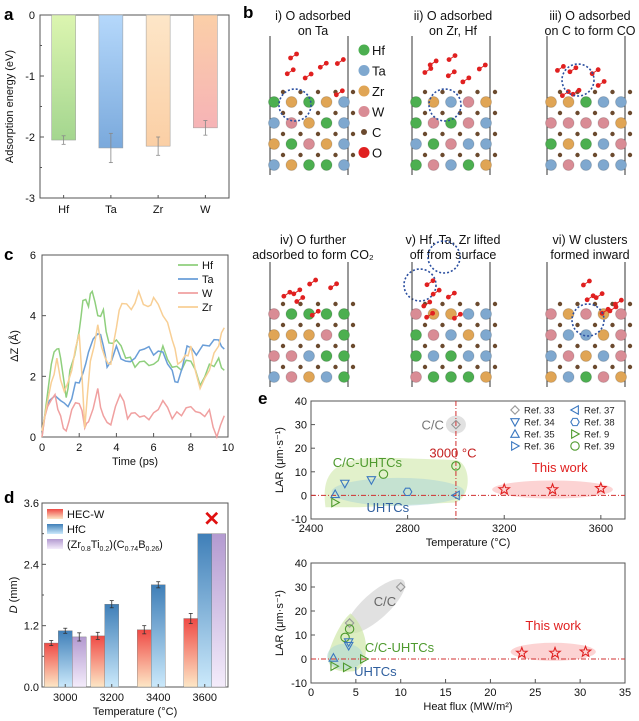  Describe the element at coordinates (63, 77) in the screenshot. I see `bar-hf` at that location.